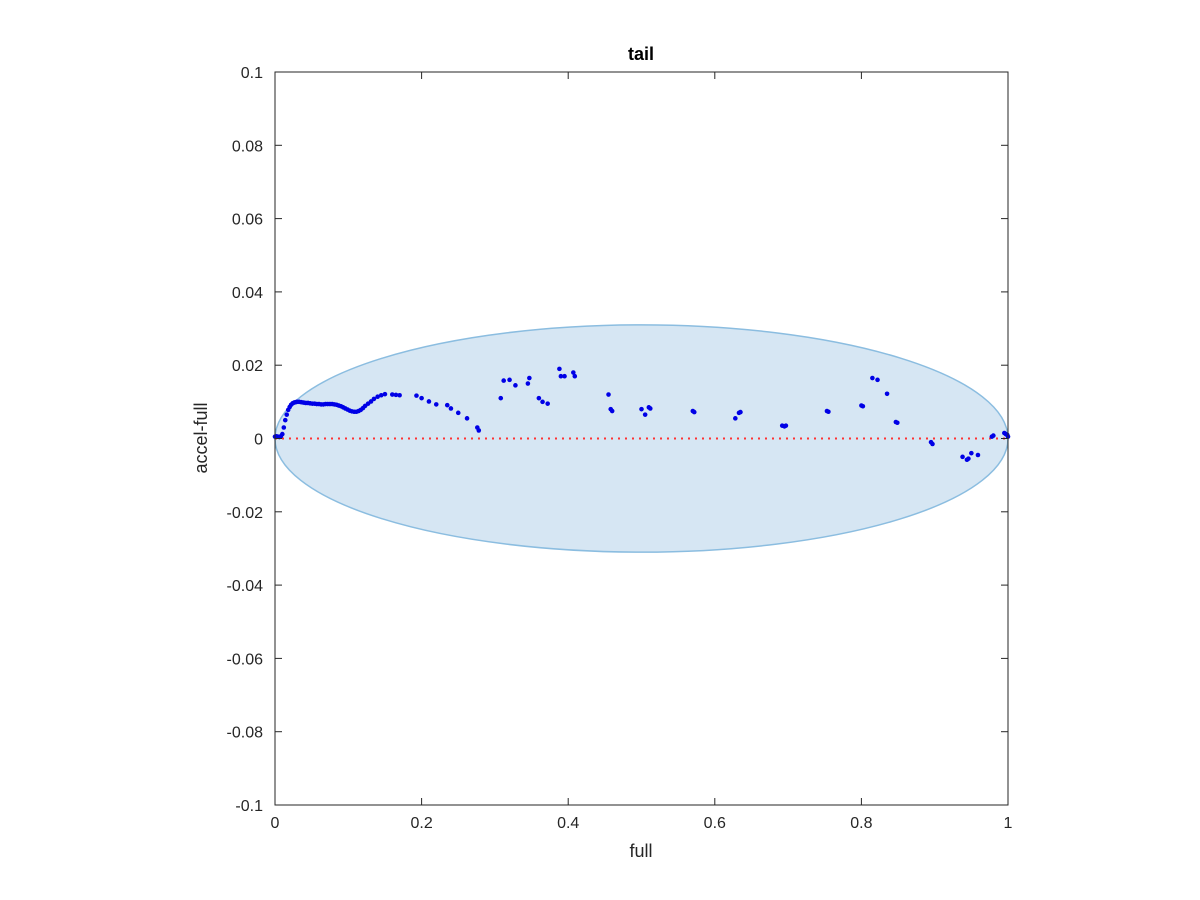 Image resolution: width=1200 pixels, height=900 pixels. Describe the element at coordinates (861, 823) in the screenshot. I see `x-tick-label: 0.8` at that location.